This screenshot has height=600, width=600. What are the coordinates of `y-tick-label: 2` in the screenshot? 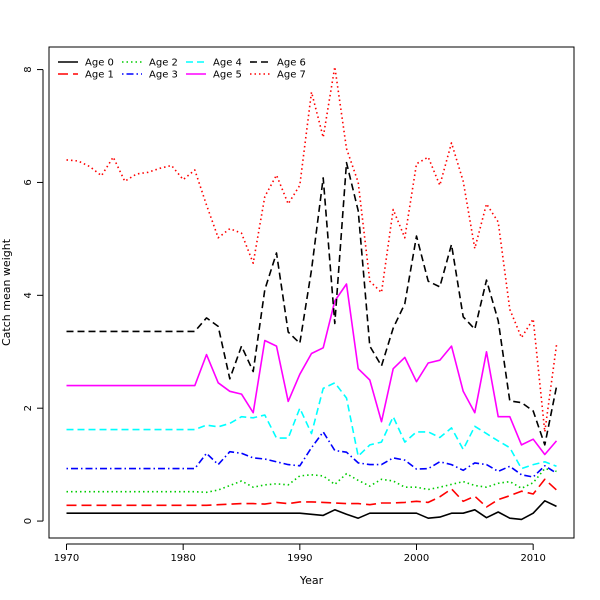 It's located at (28, 408).